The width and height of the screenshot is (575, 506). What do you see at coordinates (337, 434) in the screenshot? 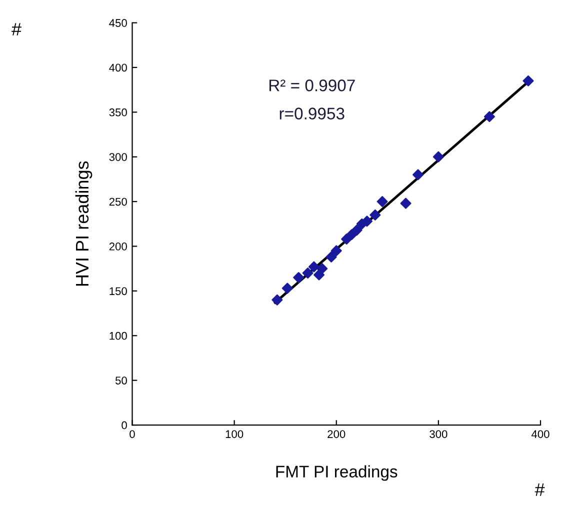
I see `x-tick-label: 200` at bounding box center [337, 434].